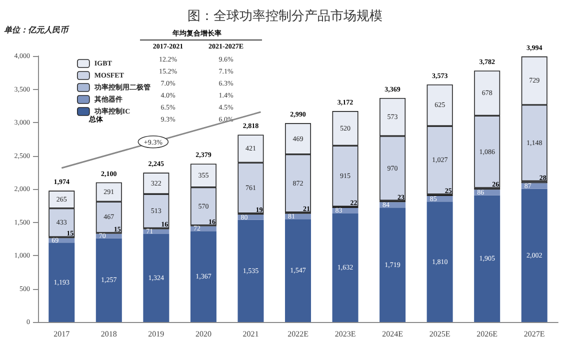 The height and width of the screenshot is (338, 570). I want to click on x-tick-label: 2025E, so click(439, 334).